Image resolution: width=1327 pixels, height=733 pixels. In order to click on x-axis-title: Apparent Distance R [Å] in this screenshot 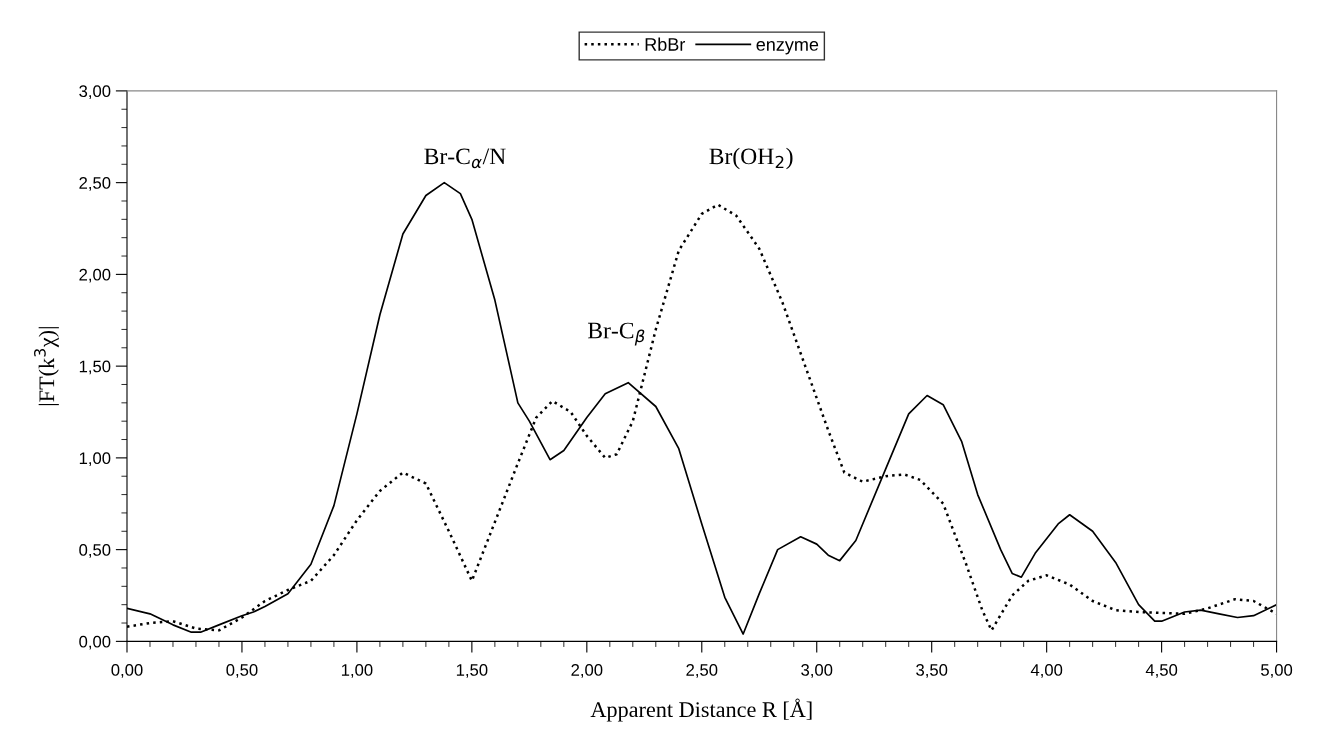, I will do `click(701, 710)`.